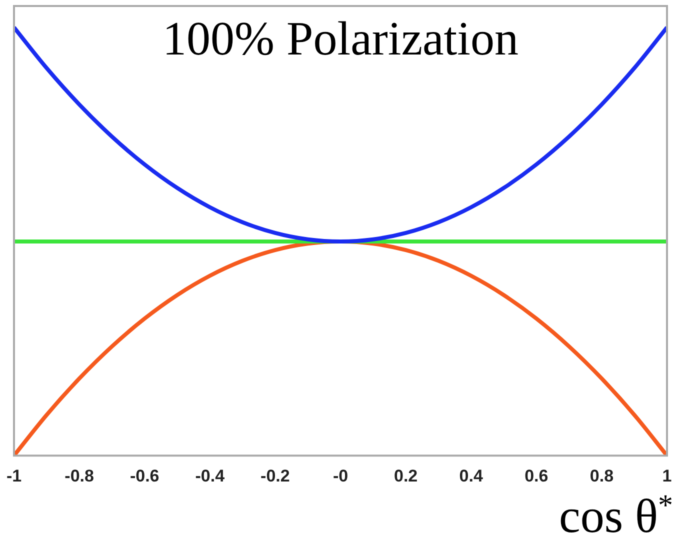  What do you see at coordinates (145, 476) in the screenshot?
I see `x-tick-label: -0.6` at bounding box center [145, 476].